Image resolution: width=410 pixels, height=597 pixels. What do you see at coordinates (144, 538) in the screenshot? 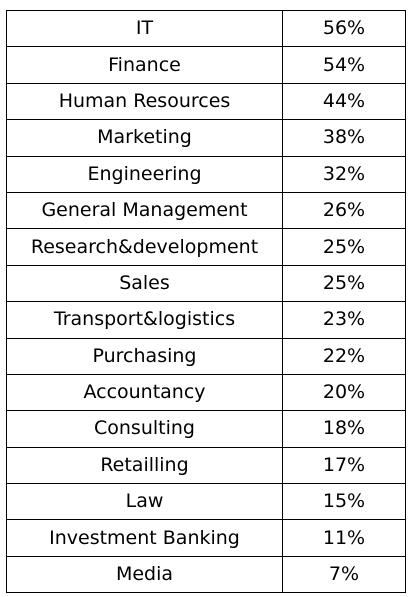
I see `sector-name-cell: Investment Banking` at bounding box center [144, 538].